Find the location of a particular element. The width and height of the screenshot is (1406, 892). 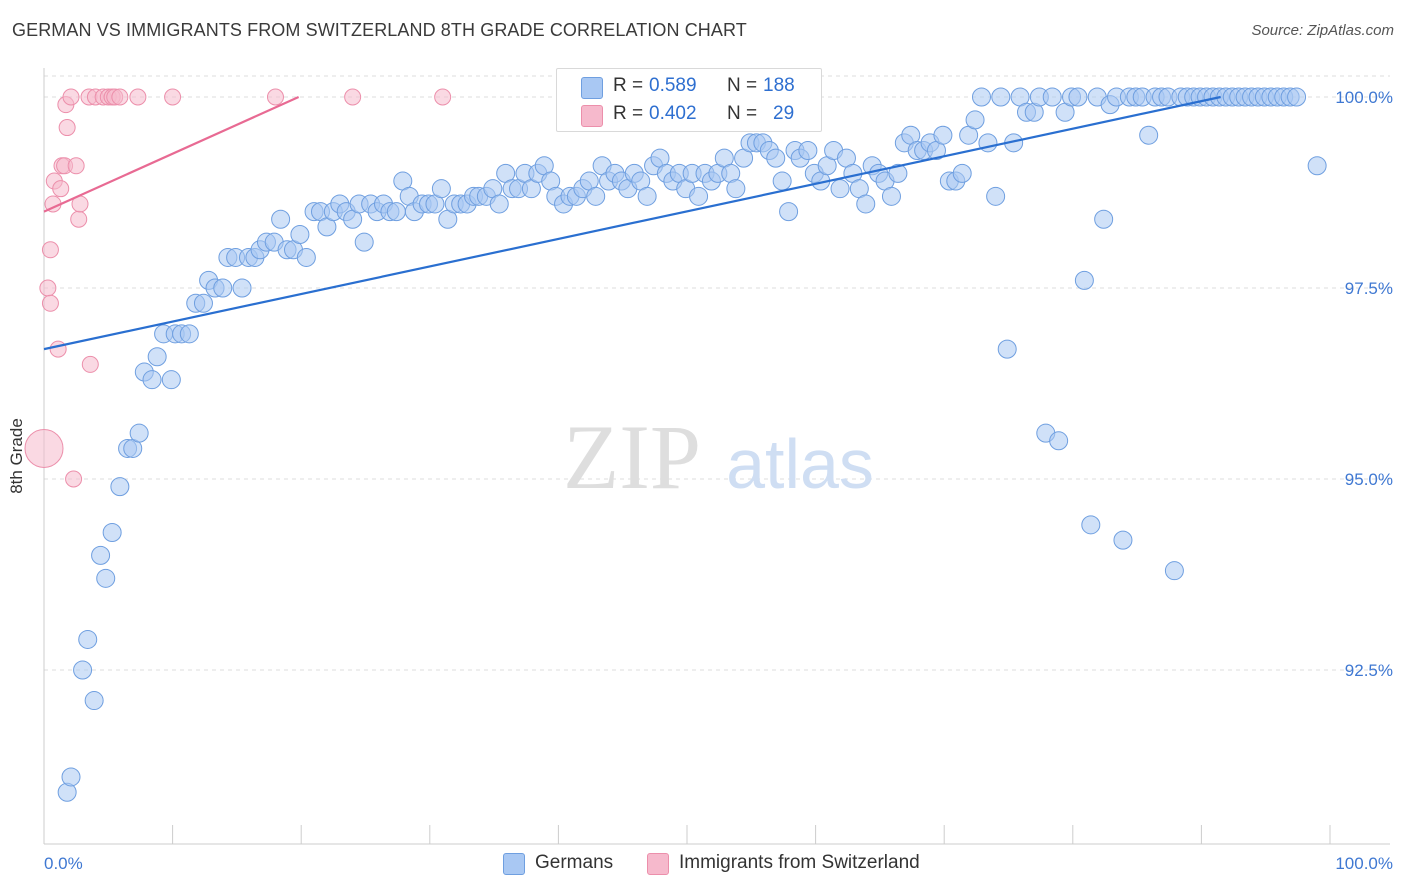

bottom-legend-swatch-germans is located at coordinates (514, 864).